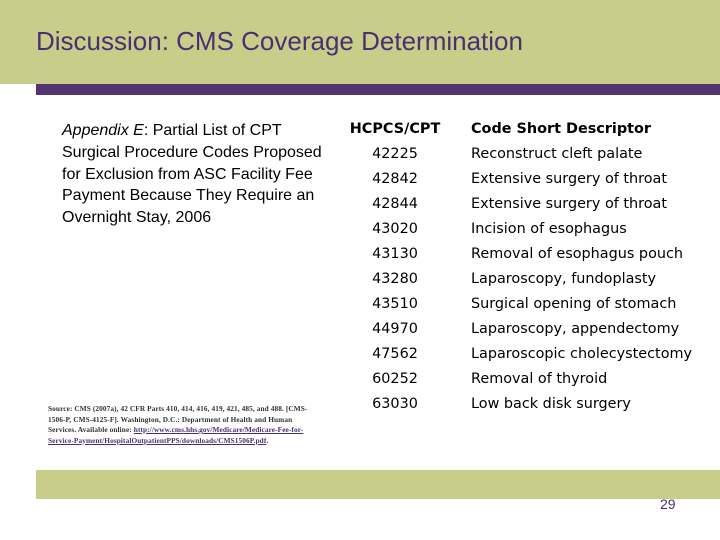 The width and height of the screenshot is (720, 540). I want to click on descriptor-cell: Removal of esophagus pouch, so click(577, 254).